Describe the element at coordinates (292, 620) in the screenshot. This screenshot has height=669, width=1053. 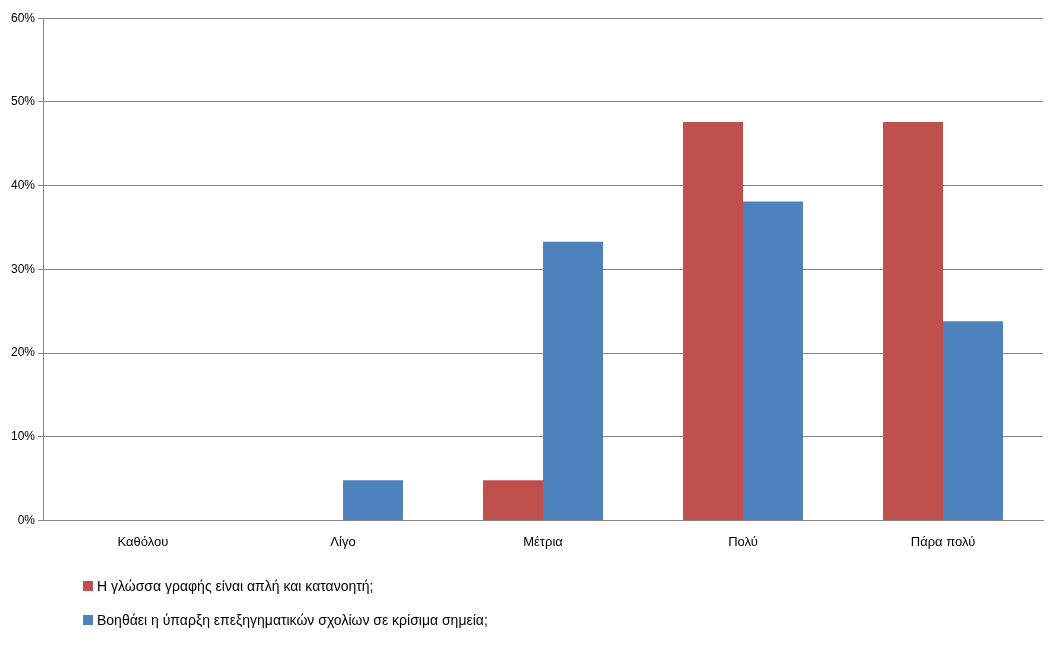
I see `legend-label: Βοηθάει η ύπαρξη επεξηγηματικών σχολίων σε κρίσιμα σημεία;` at that location.